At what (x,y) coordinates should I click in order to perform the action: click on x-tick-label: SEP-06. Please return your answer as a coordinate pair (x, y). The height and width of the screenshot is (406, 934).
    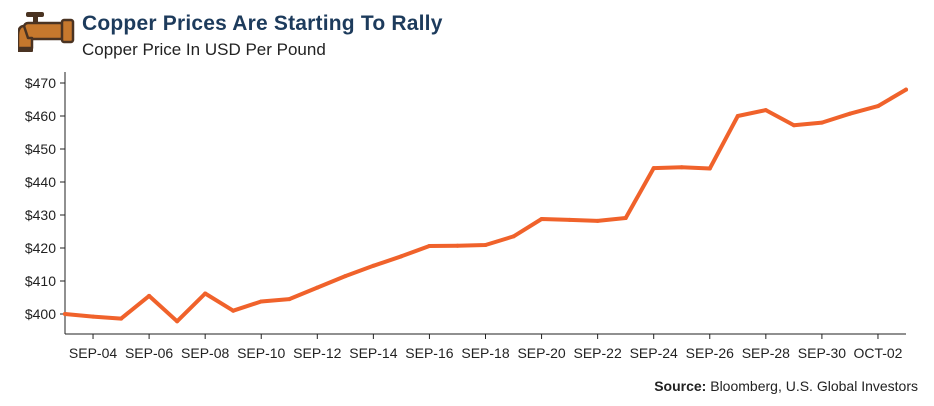
    Looking at the image, I should click on (149, 353).